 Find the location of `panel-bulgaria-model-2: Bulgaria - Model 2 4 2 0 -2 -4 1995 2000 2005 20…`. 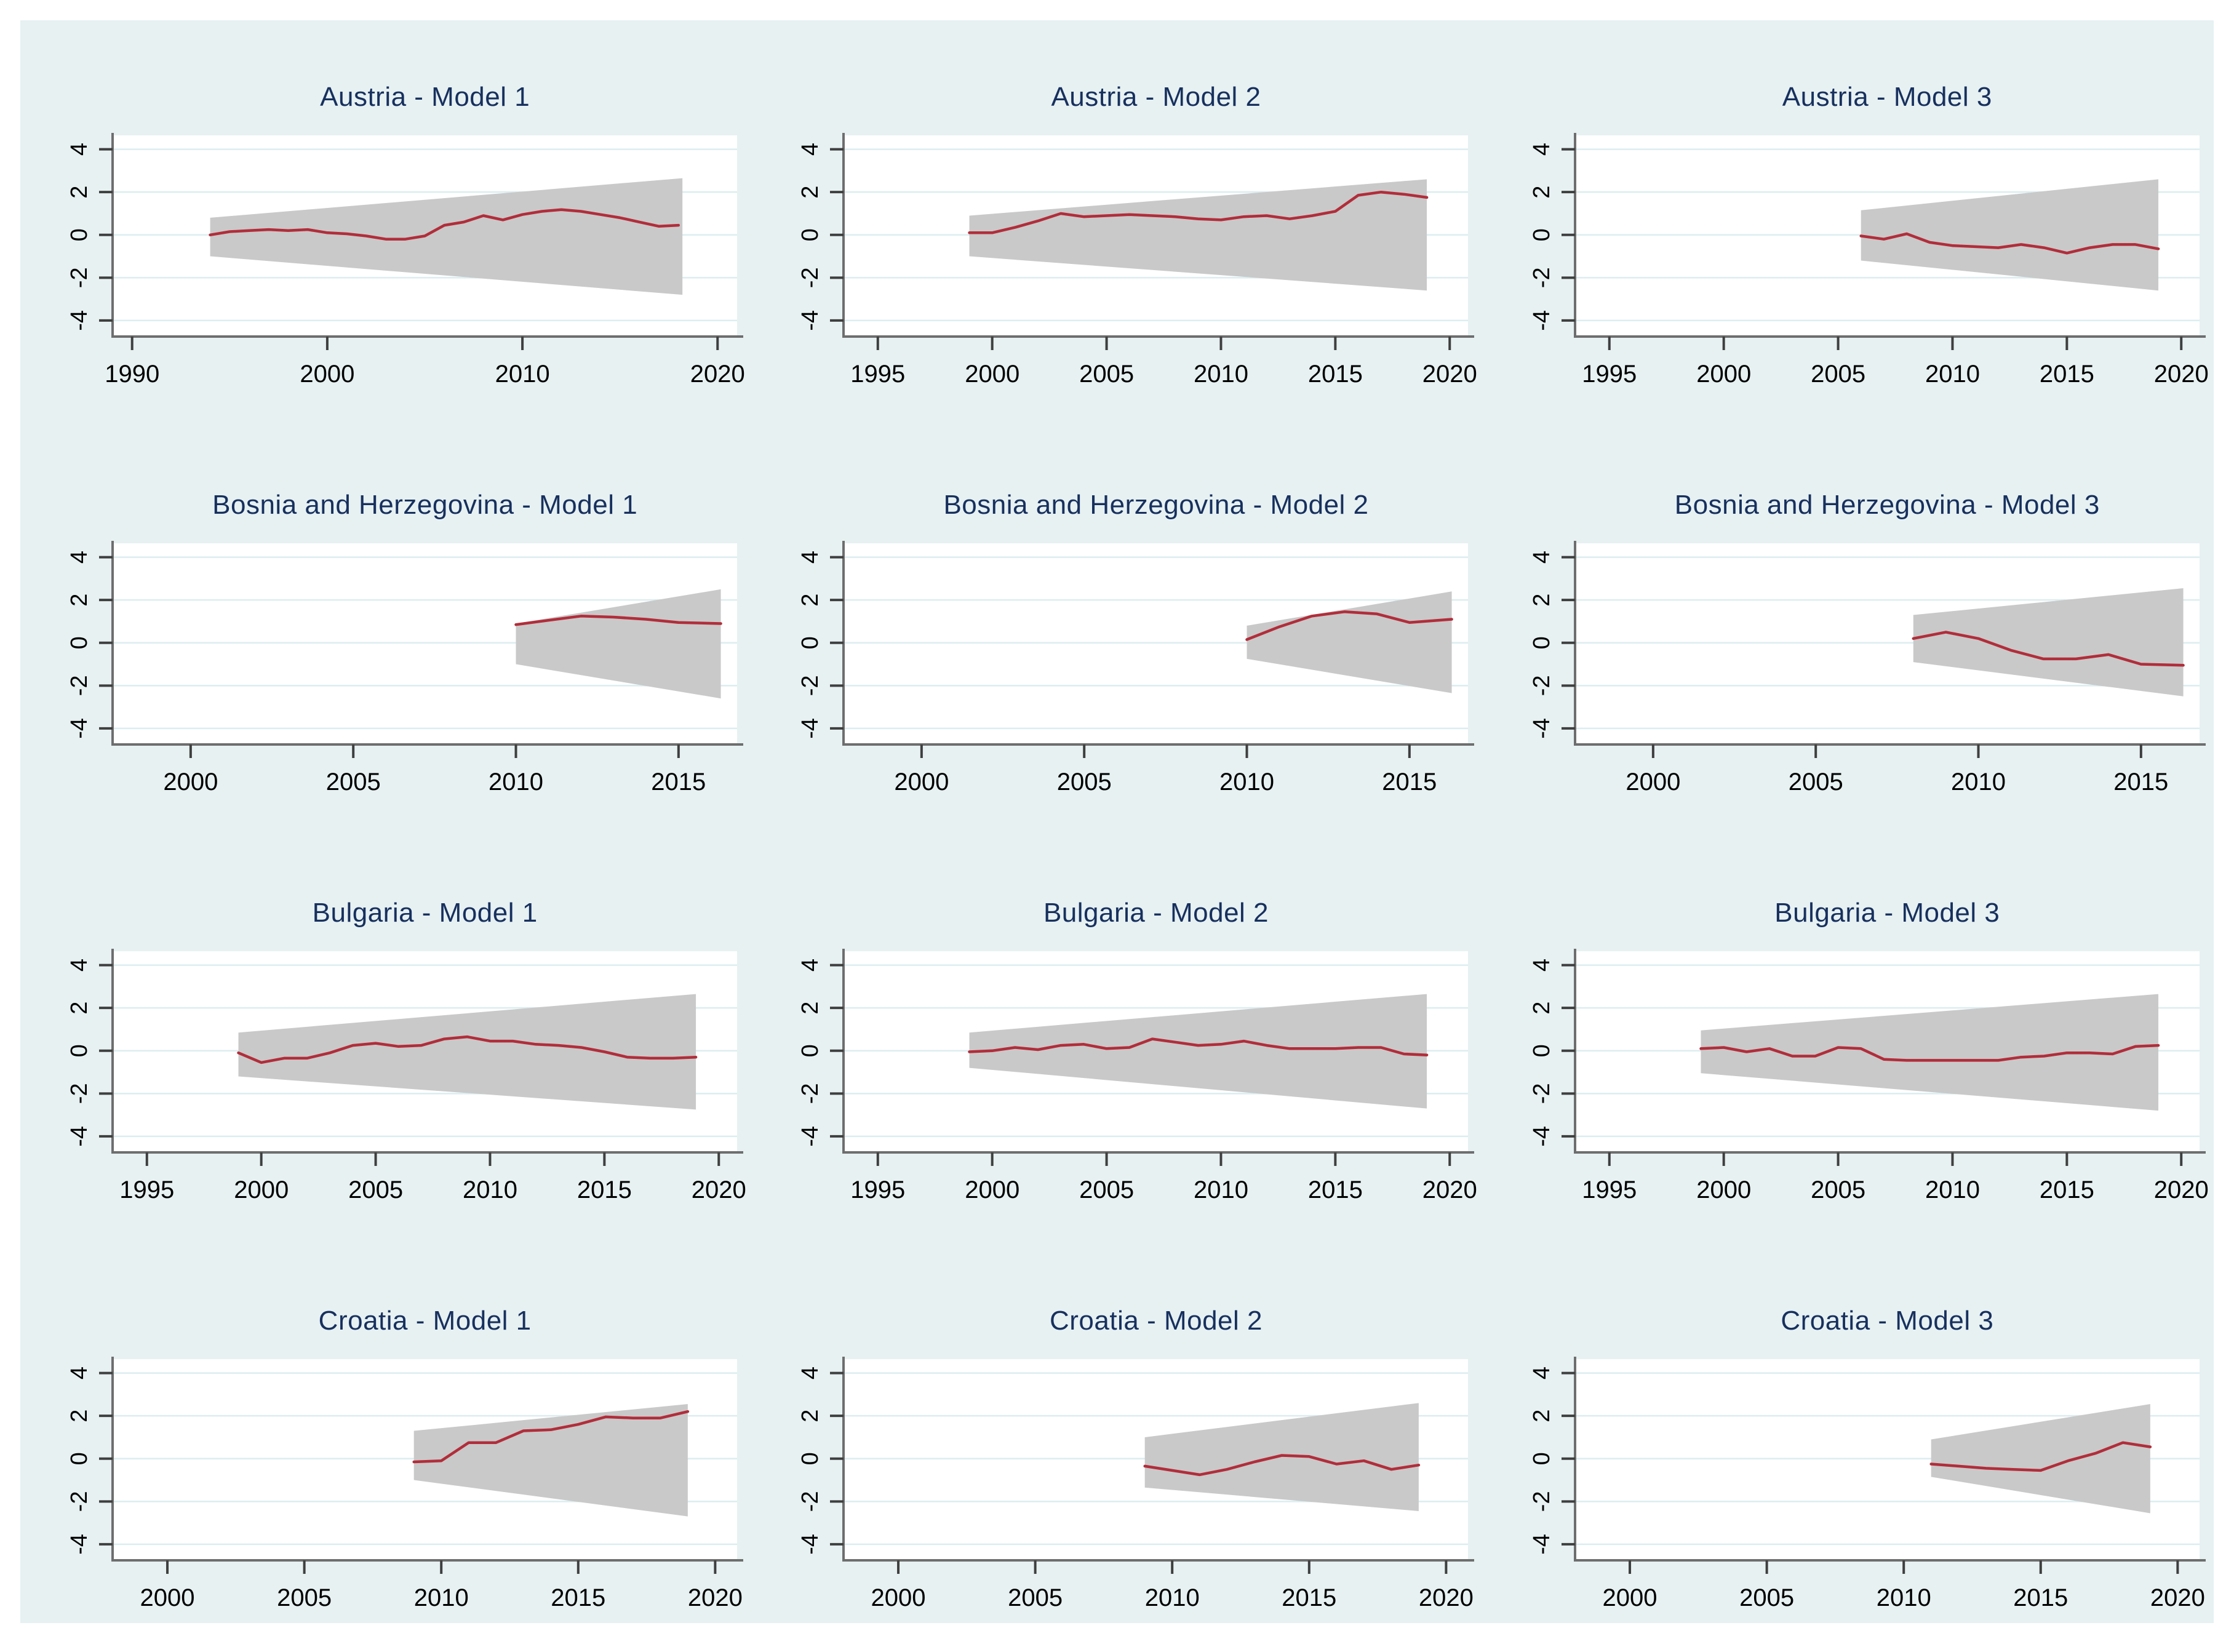

panel-bulgaria-model-2: Bulgaria - Model 2 4 2 0 -2 -4 1995 2000 2005 20… is located at coordinates (1117, 1040).